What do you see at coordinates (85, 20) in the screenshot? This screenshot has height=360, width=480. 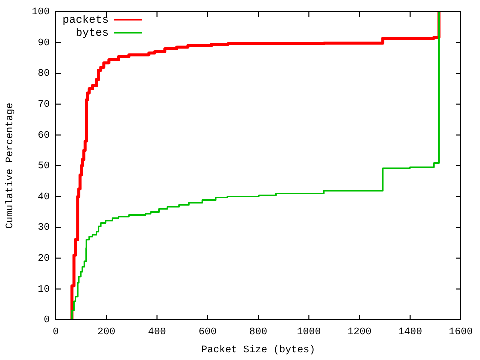 I see `text: packets` at bounding box center [85, 20].